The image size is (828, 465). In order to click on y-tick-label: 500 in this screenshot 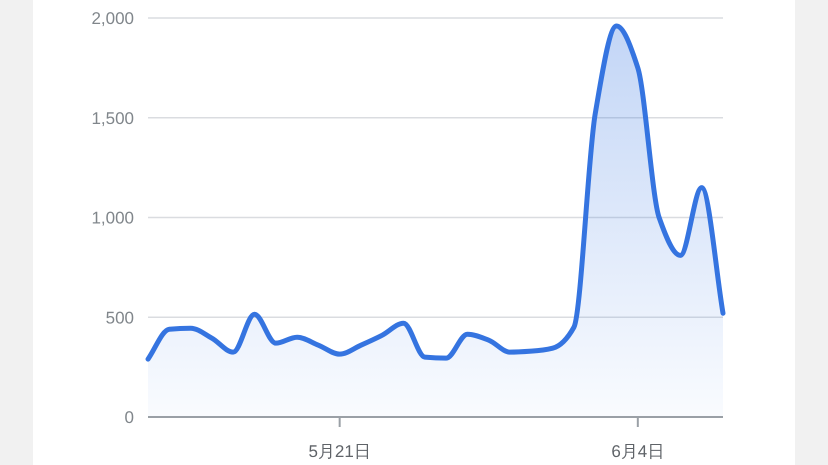, I will do `click(120, 318)`.